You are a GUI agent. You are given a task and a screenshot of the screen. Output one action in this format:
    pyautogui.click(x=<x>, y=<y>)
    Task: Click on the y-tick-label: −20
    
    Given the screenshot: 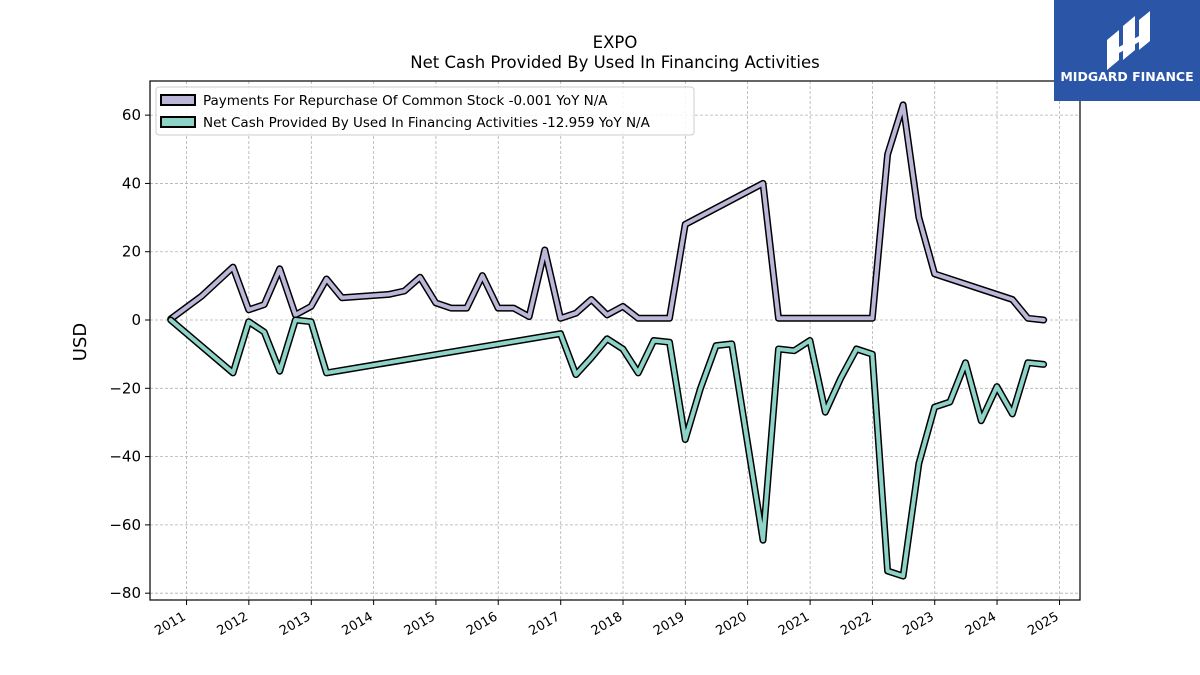 What is the action you would take?
    pyautogui.click(x=125, y=388)
    